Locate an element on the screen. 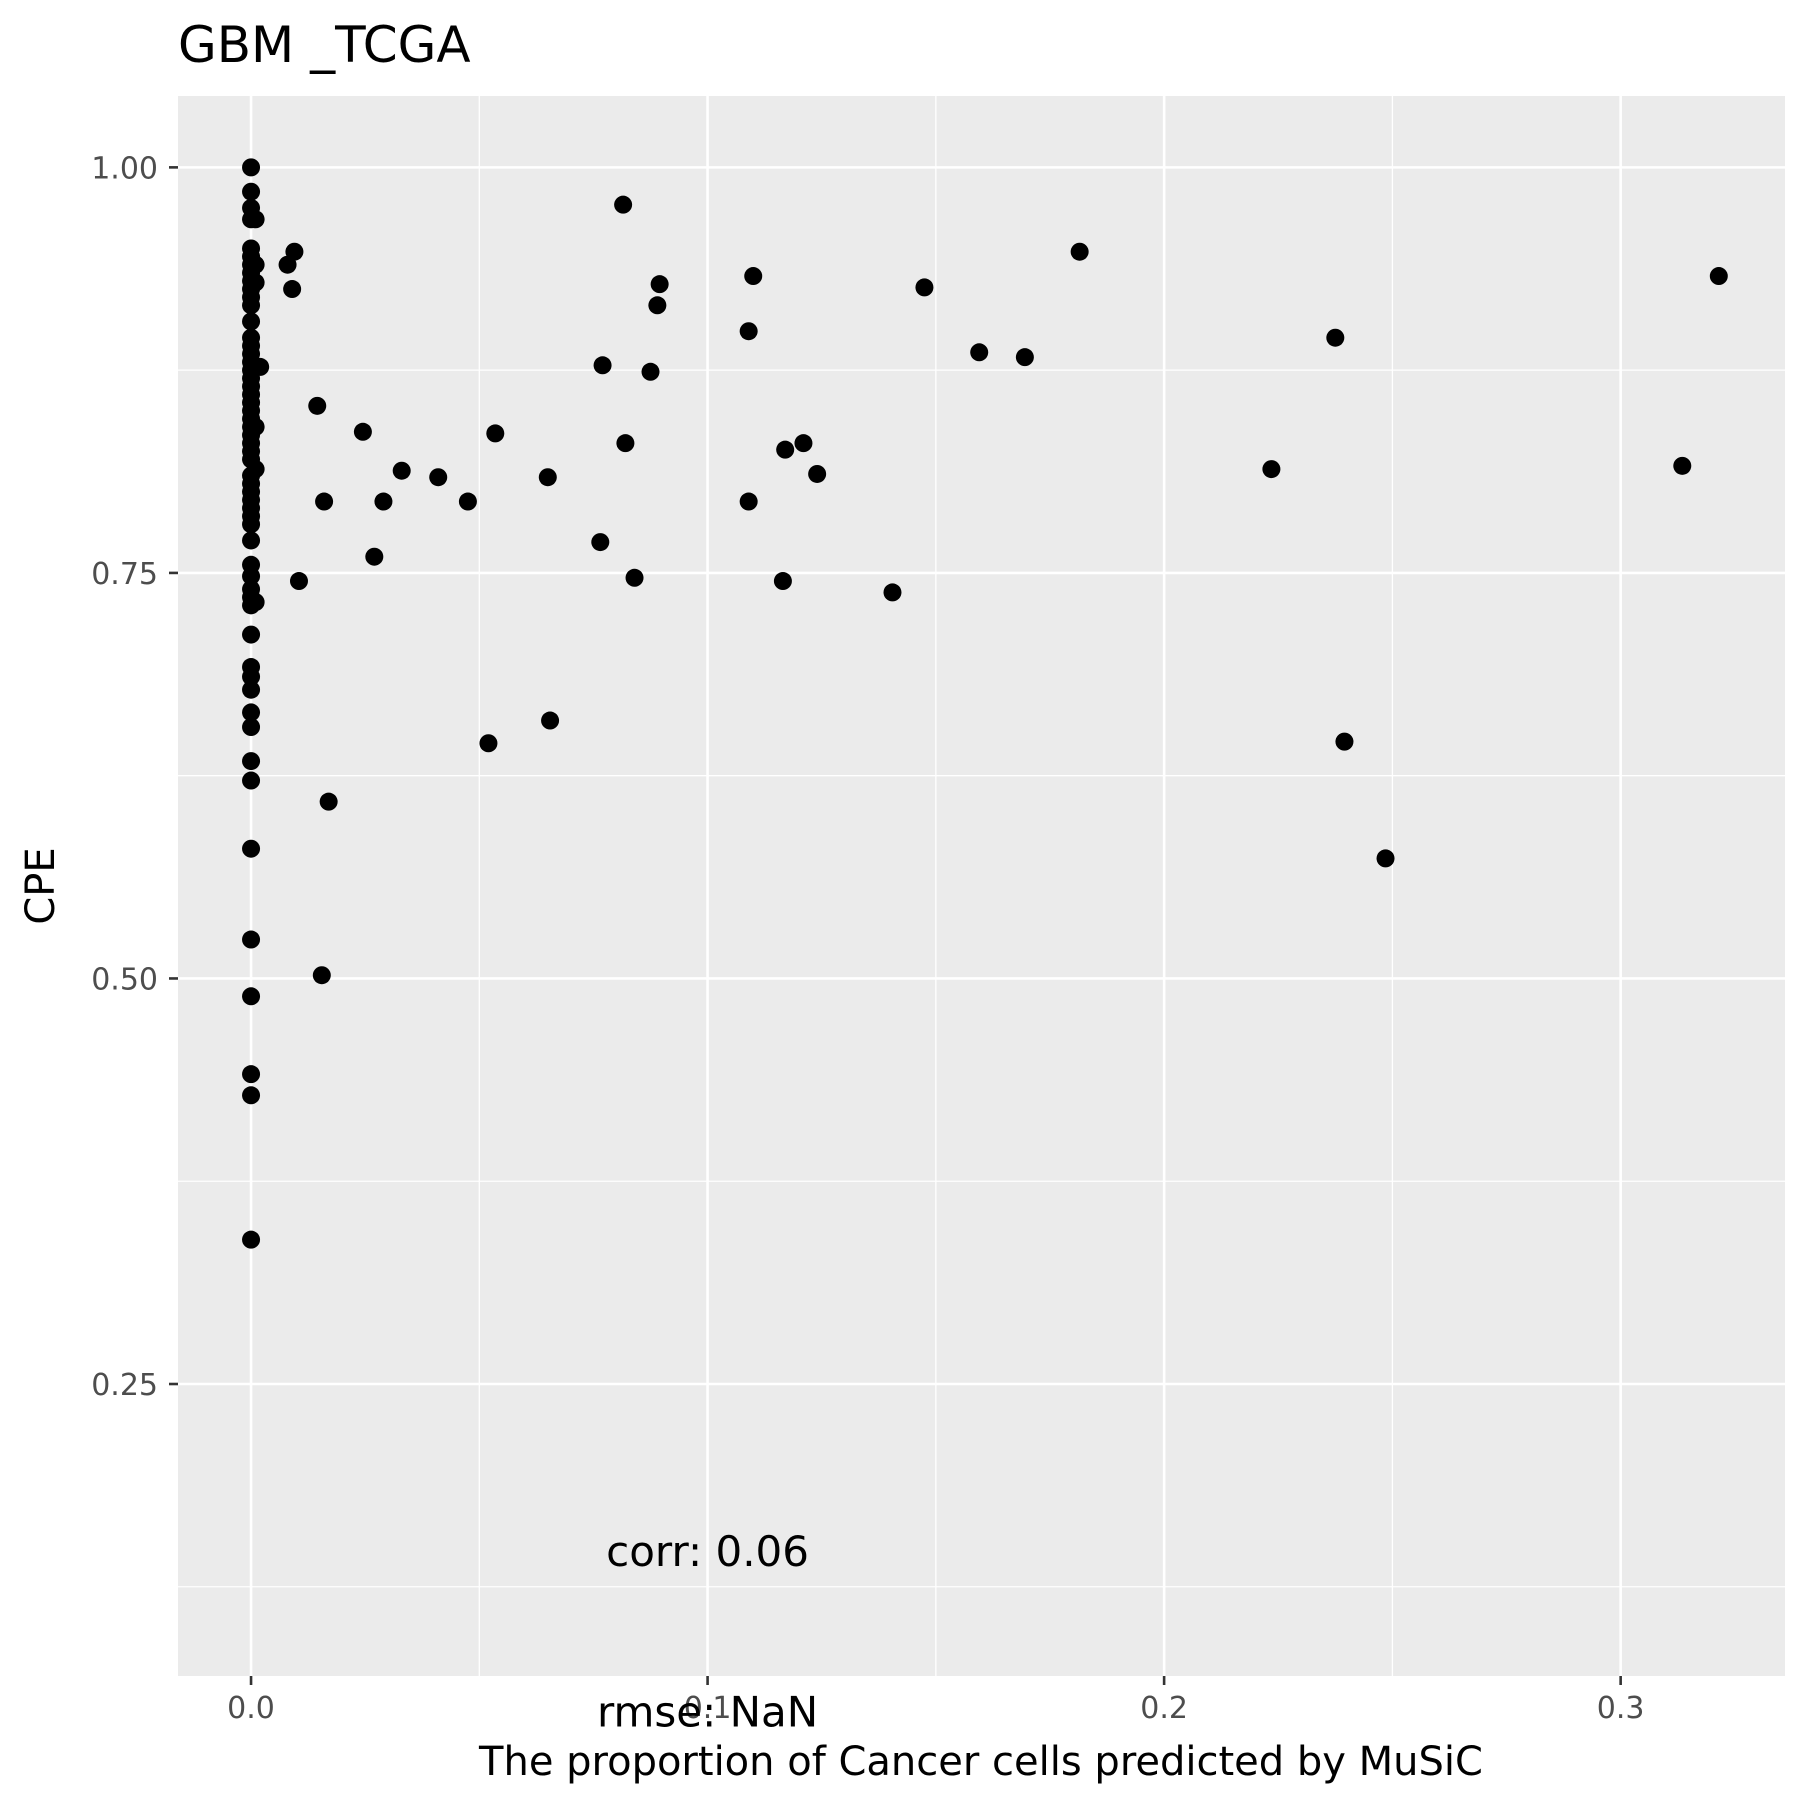  x-tick-label-1: 0.1 is located at coordinates (708, 1708).